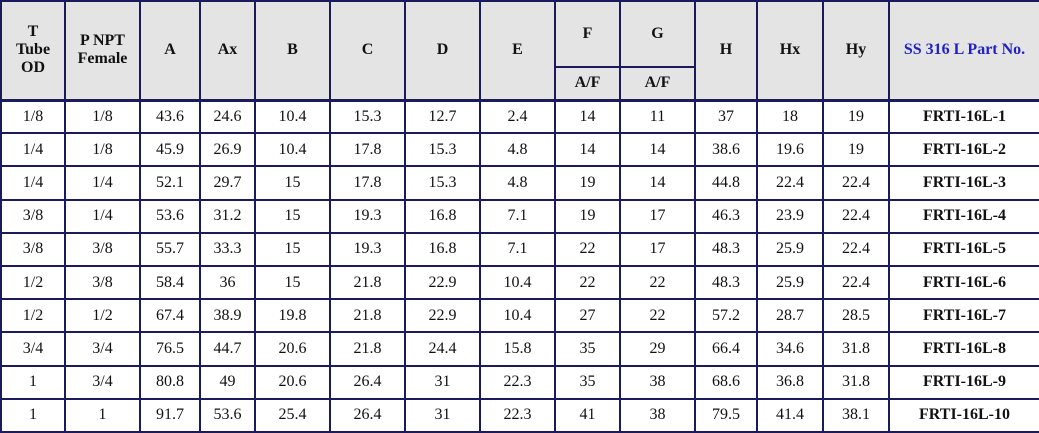 Image resolution: width=1039 pixels, height=433 pixels. What do you see at coordinates (442, 415) in the screenshot?
I see `cell: 31` at bounding box center [442, 415].